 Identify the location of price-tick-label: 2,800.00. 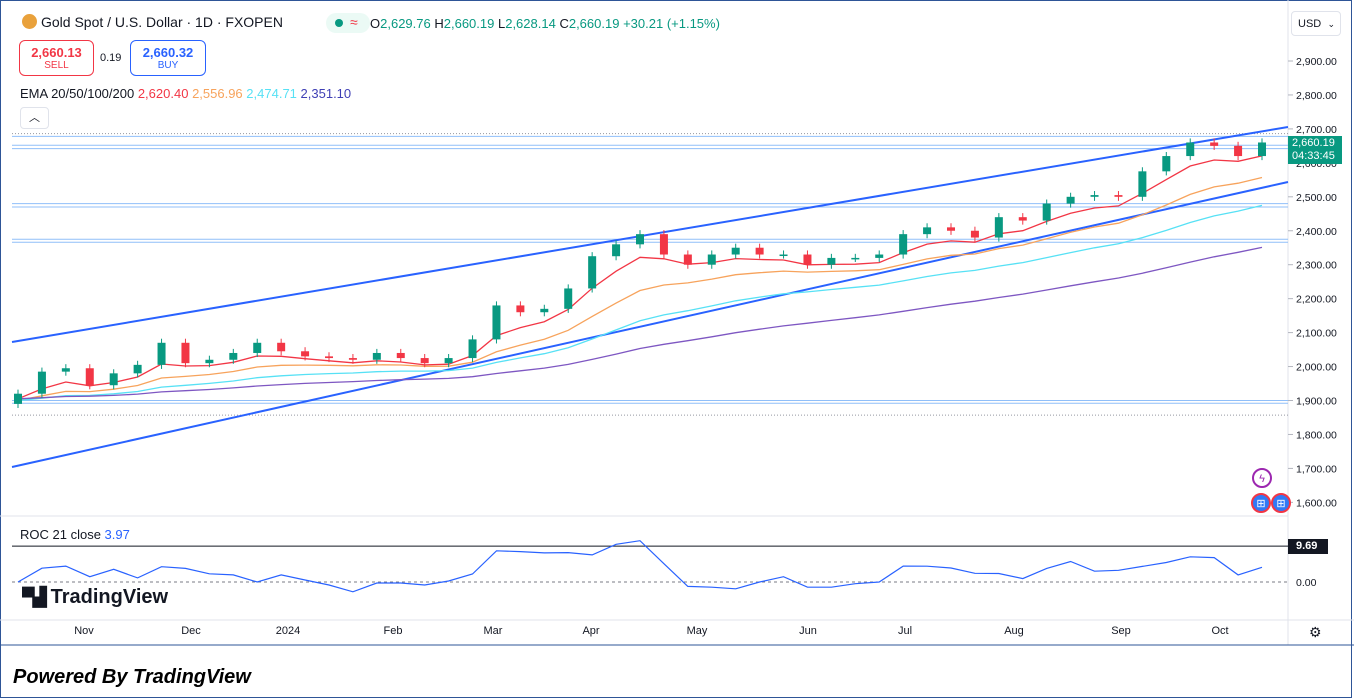
(1316, 96).